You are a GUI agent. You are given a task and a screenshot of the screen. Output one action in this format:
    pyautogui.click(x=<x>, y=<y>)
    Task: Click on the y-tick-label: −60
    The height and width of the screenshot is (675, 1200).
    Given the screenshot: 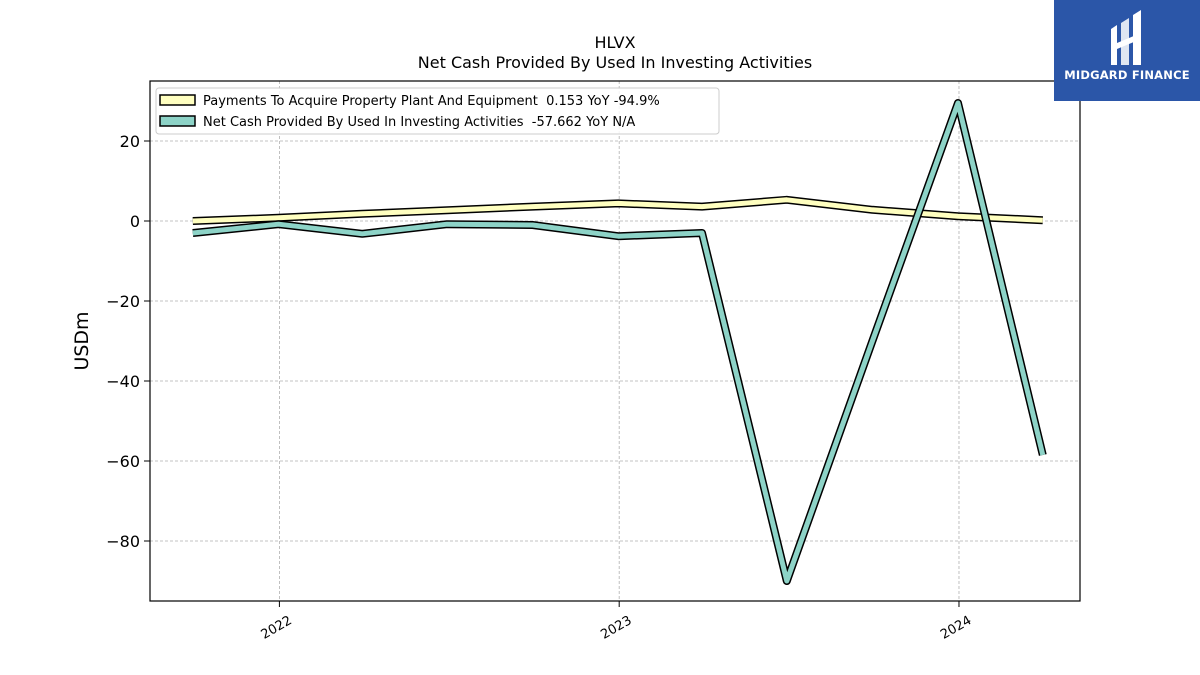 What is the action you would take?
    pyautogui.click(x=123, y=461)
    